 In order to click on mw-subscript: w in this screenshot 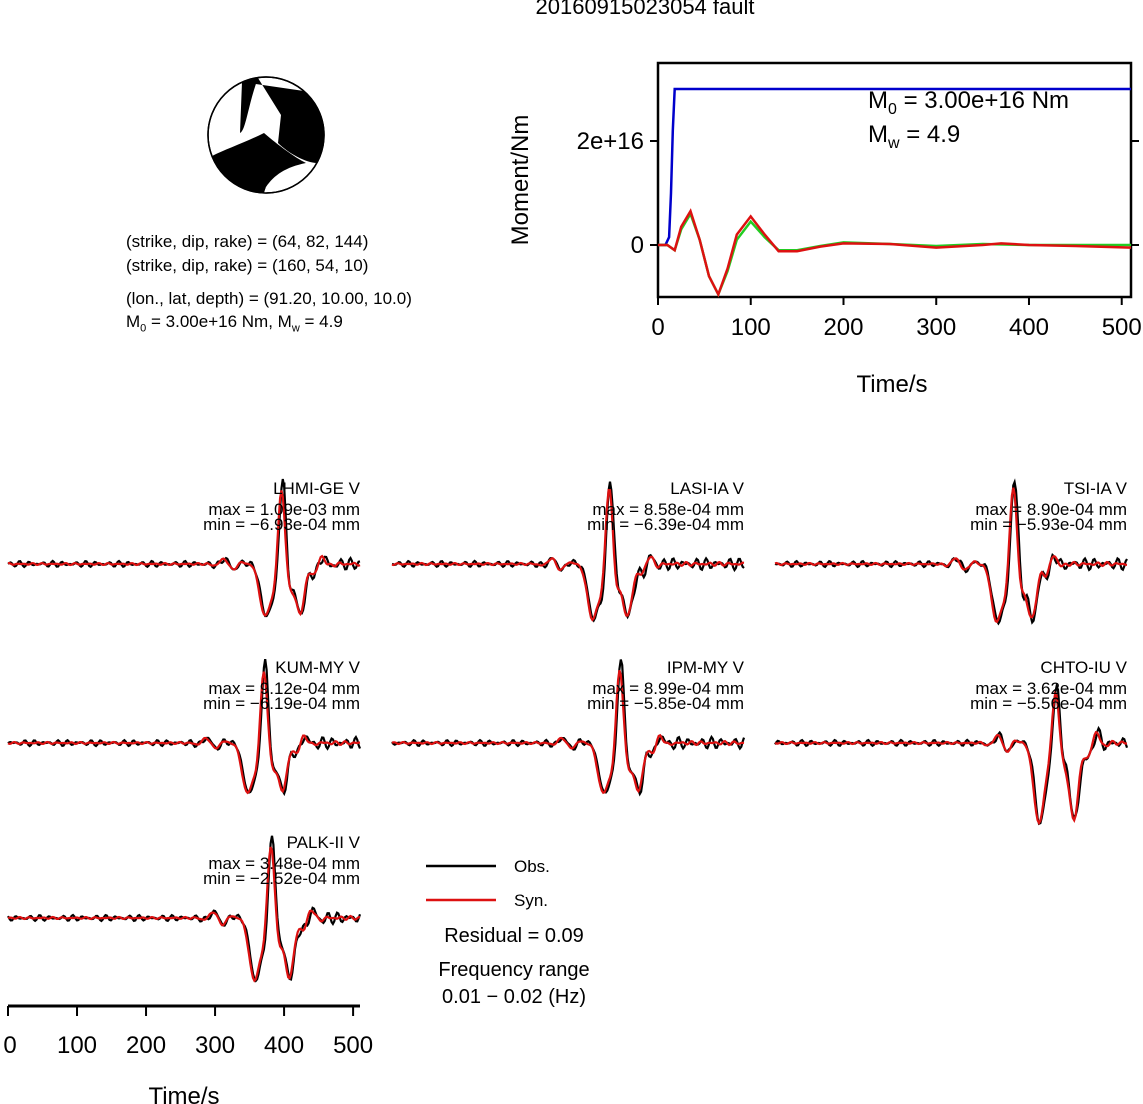, I will do `click(295, 328)`.